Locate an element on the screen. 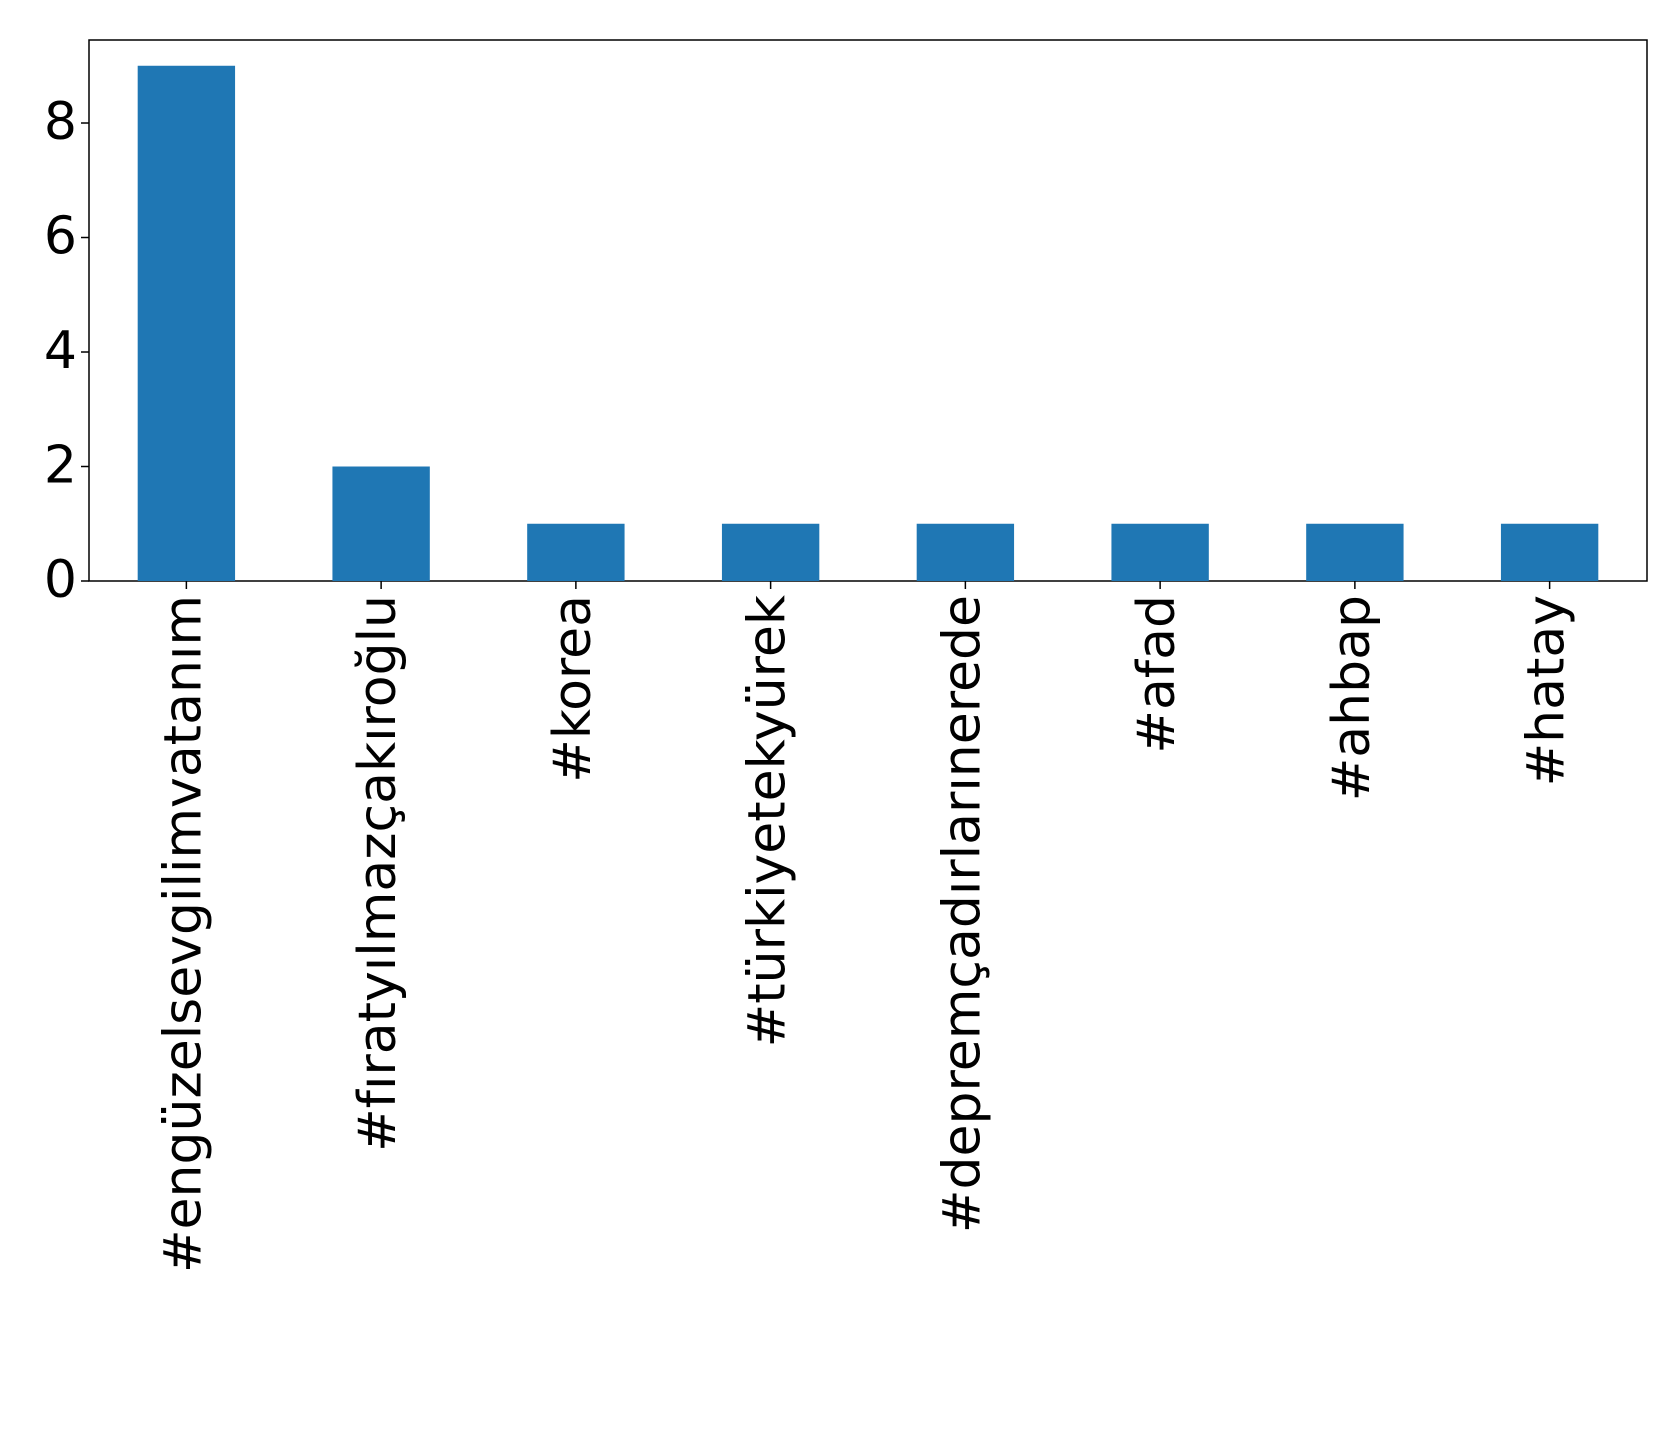 The image size is (1679, 1442). y-tick-label: 2 is located at coordinates (60, 466).